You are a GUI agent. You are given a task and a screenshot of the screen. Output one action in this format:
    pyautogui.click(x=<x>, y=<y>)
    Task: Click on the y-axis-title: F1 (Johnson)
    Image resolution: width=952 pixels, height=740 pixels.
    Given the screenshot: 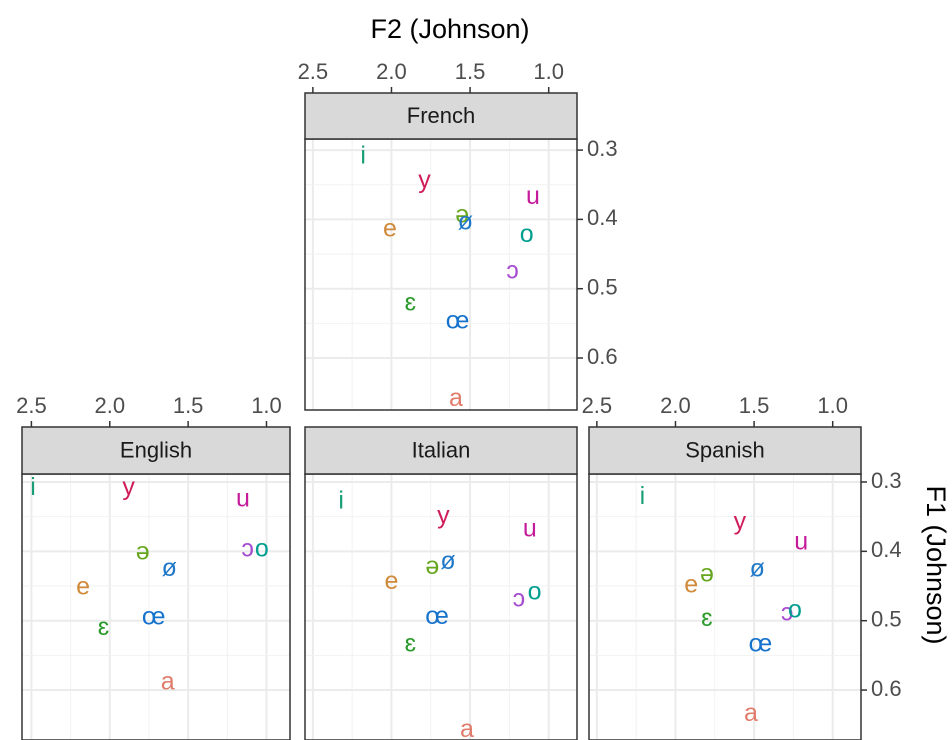 What is the action you would take?
    pyautogui.click(x=936, y=564)
    